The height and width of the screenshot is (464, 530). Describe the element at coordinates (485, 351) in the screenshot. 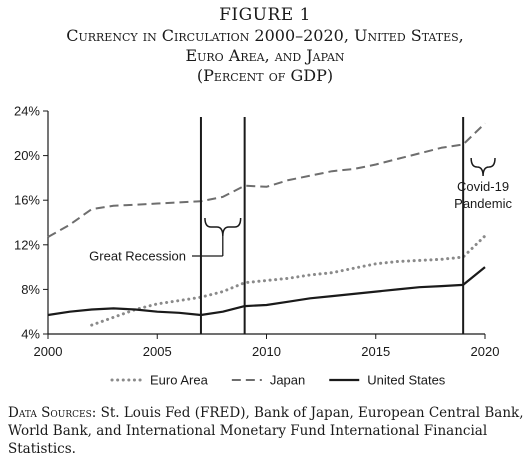

I see `x-tick-label: 2020` at that location.